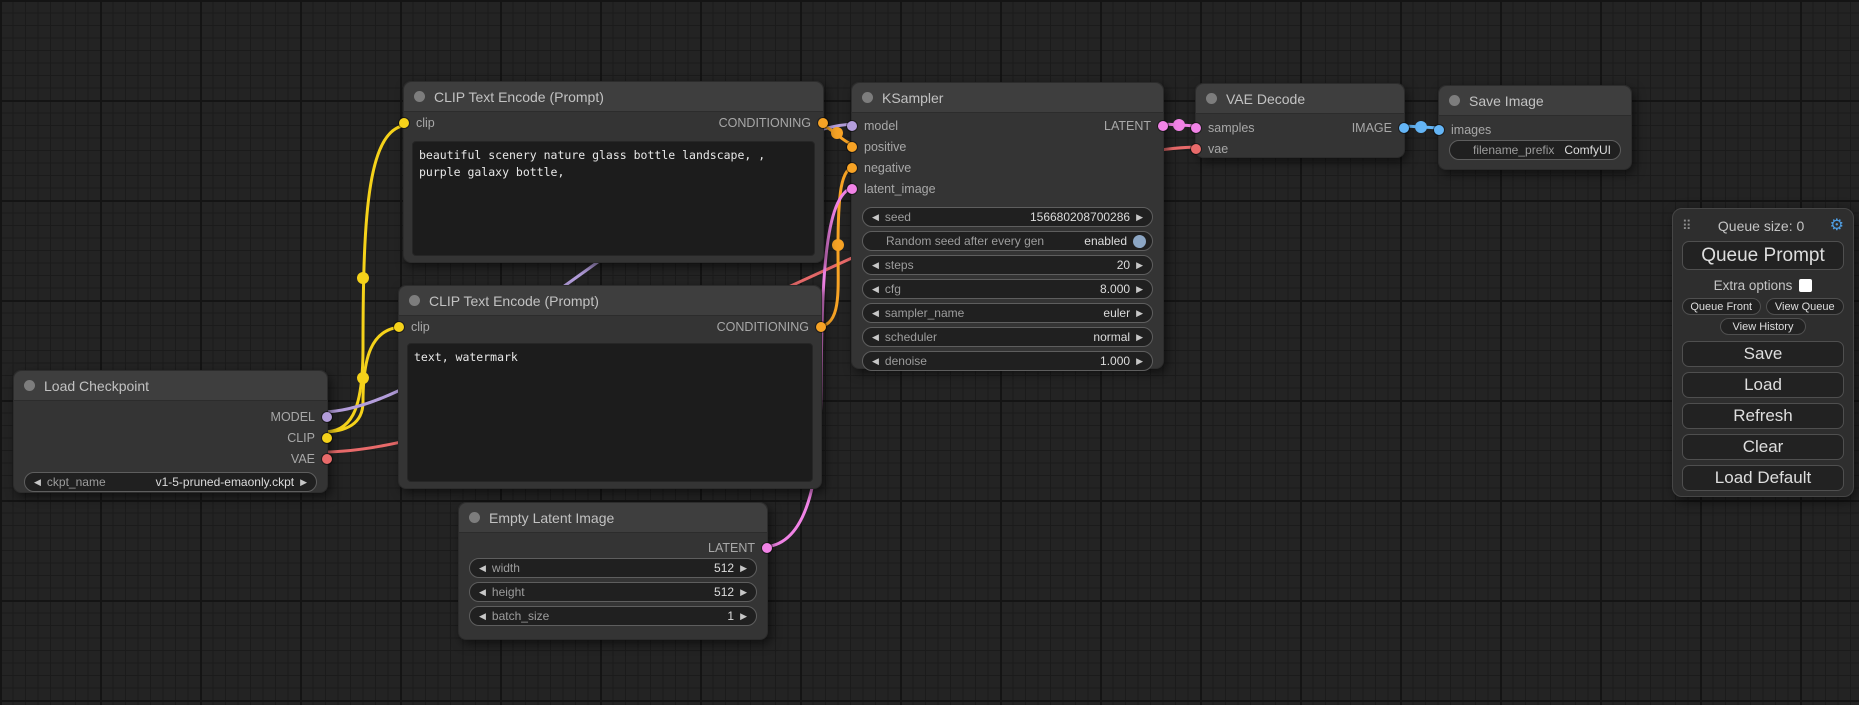 This screenshot has height=705, width=1859. Describe the element at coordinates (327, 437) in the screenshot. I see `clip-output-dot` at that location.